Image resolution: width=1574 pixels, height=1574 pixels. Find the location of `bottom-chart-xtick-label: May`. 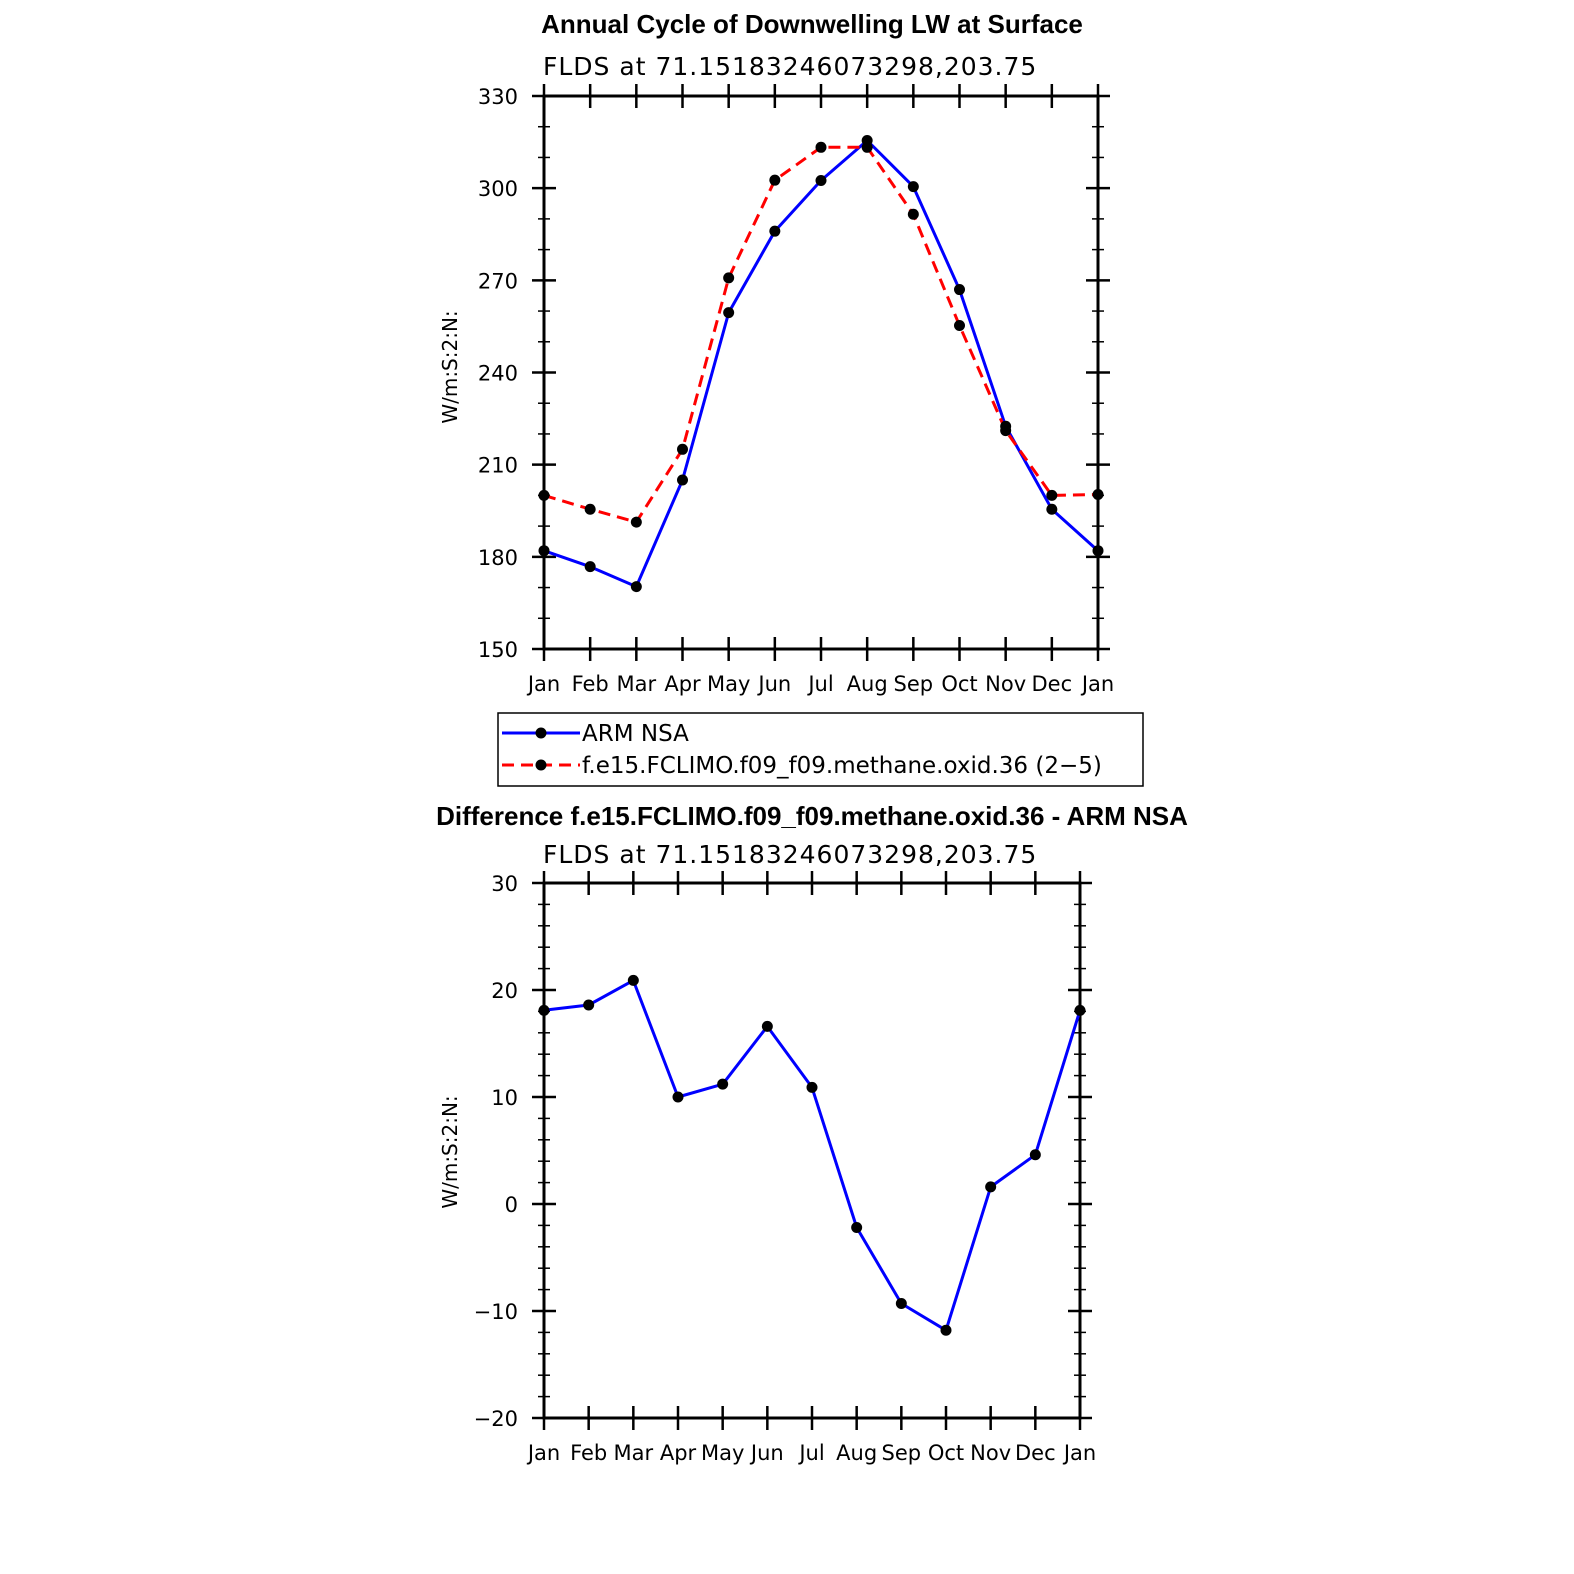

bottom-chart-xtick-label: May is located at coordinates (722, 1453).